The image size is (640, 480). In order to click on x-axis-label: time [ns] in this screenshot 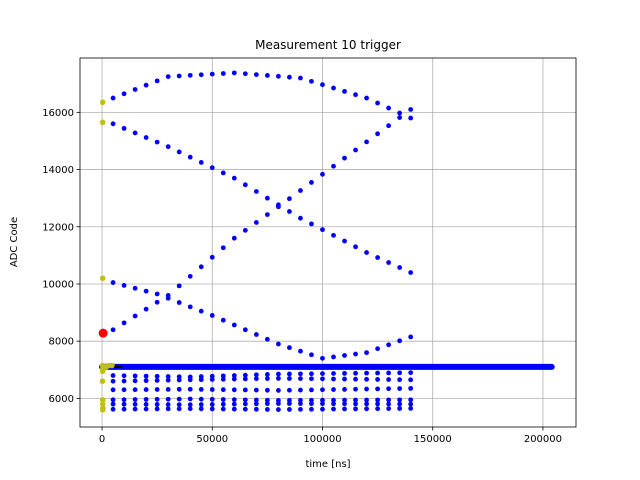, I will do `click(327, 464)`.